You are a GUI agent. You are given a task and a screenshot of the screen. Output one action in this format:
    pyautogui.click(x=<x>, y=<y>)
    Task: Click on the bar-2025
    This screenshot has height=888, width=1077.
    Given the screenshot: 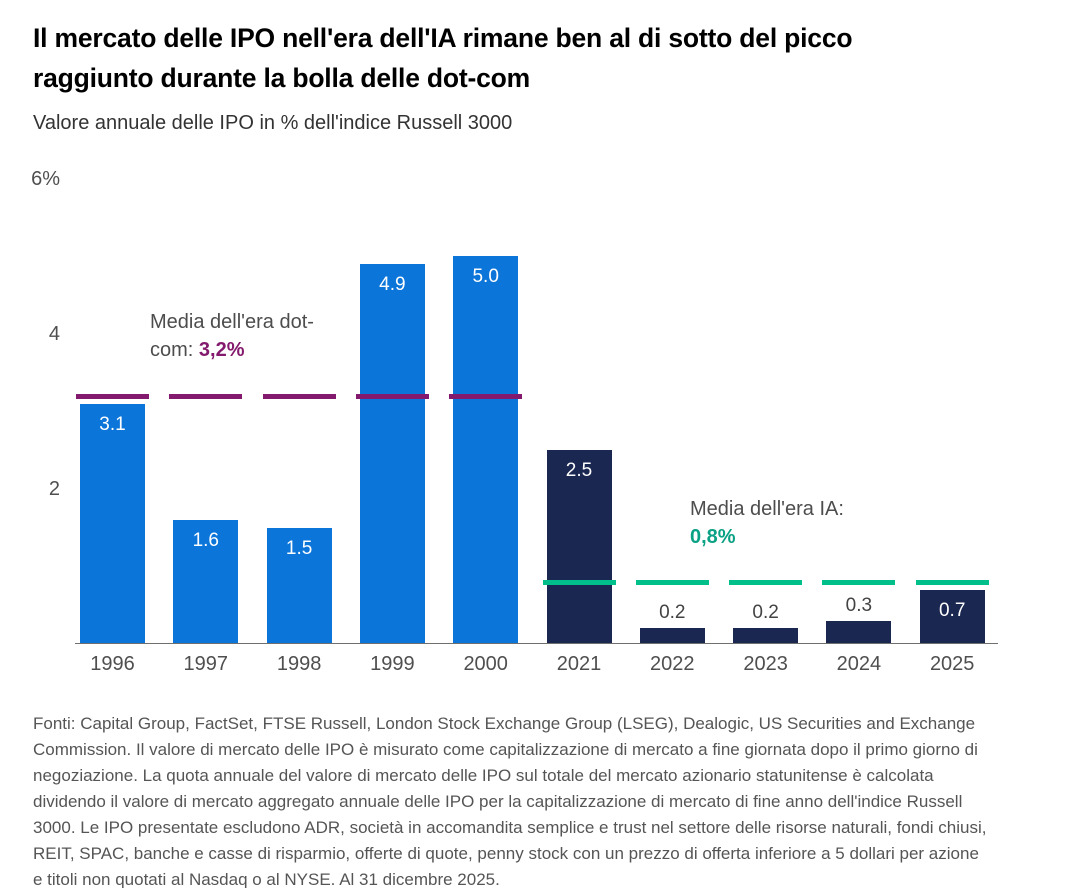 What is the action you would take?
    pyautogui.click(x=952, y=617)
    